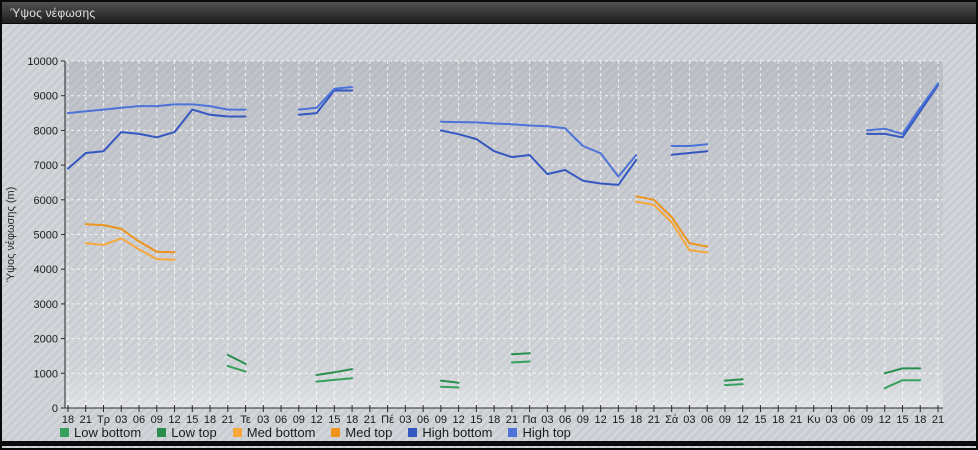 The width and height of the screenshot is (978, 450). Describe the element at coordinates (489, 13) in the screenshot. I see `window-titlebar: Ύψος νέφωσης` at that location.